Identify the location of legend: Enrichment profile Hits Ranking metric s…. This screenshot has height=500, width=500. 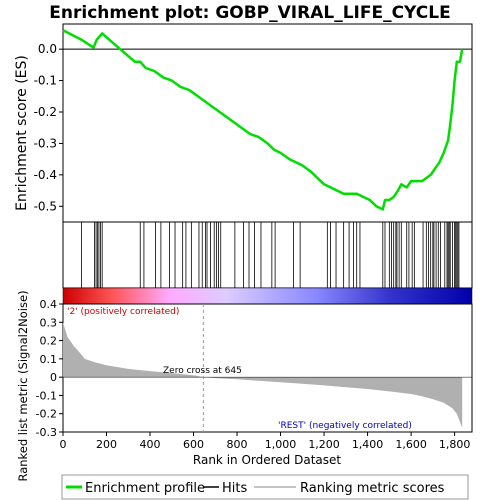
(265, 487).